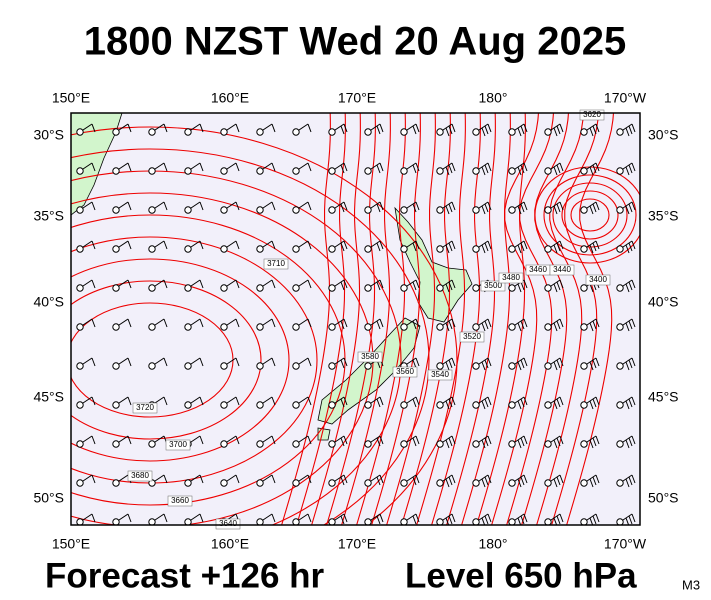  I want to click on lon-label-top: 180°, so click(493, 98).